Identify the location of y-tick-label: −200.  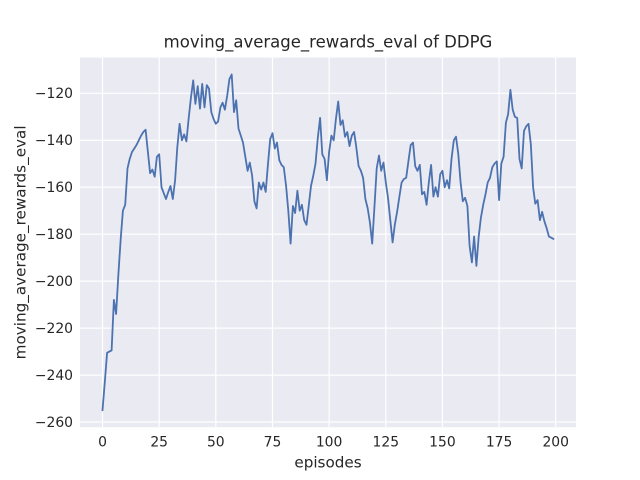
(54, 282).